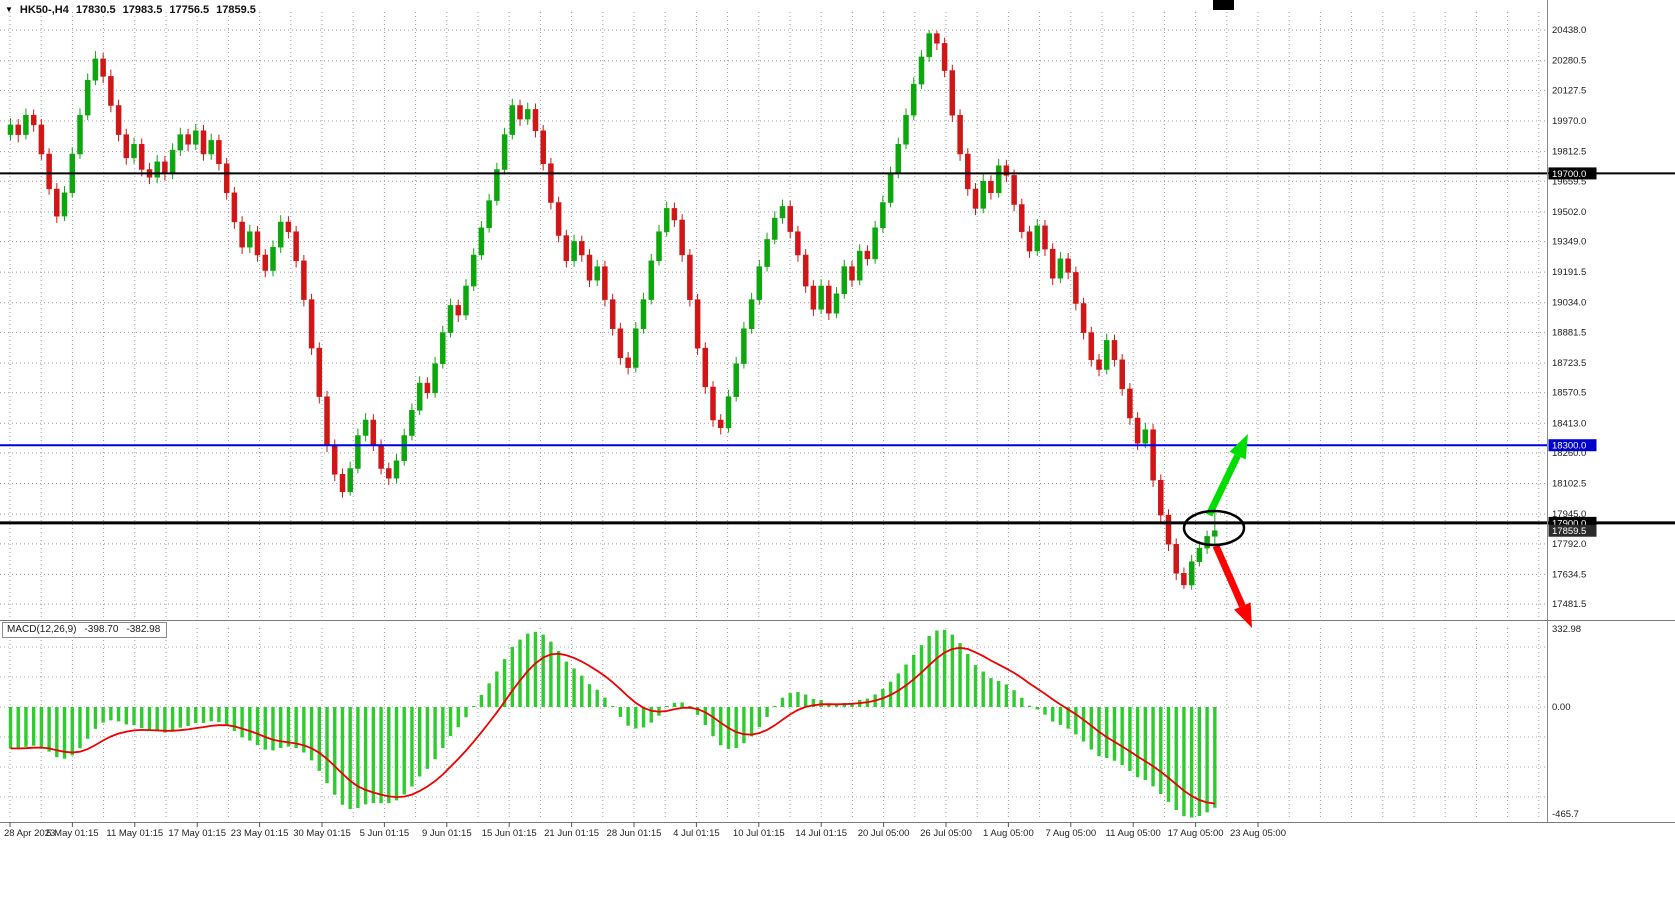 This screenshot has height=900, width=1675. Describe the element at coordinates (1569, 484) in the screenshot. I see `price-tick-label: 18102.5` at that location.